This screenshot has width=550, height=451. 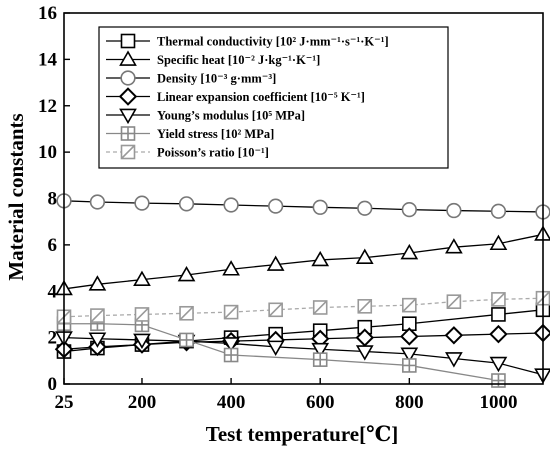 I want to click on legend-entry: Linear expansion coefficient [10⁻⁵ K⁻¹], so click(x=235, y=96).